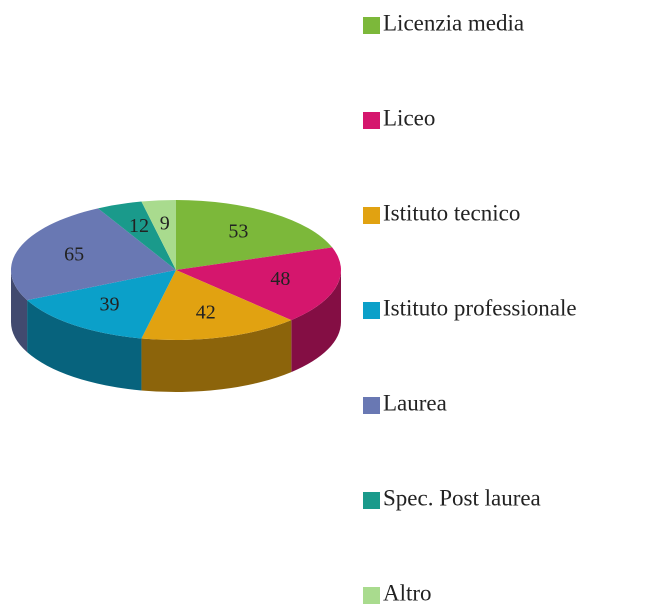 This screenshot has width=651, height=610. What do you see at coordinates (206, 312) in the screenshot?
I see `data-label: 42` at bounding box center [206, 312].